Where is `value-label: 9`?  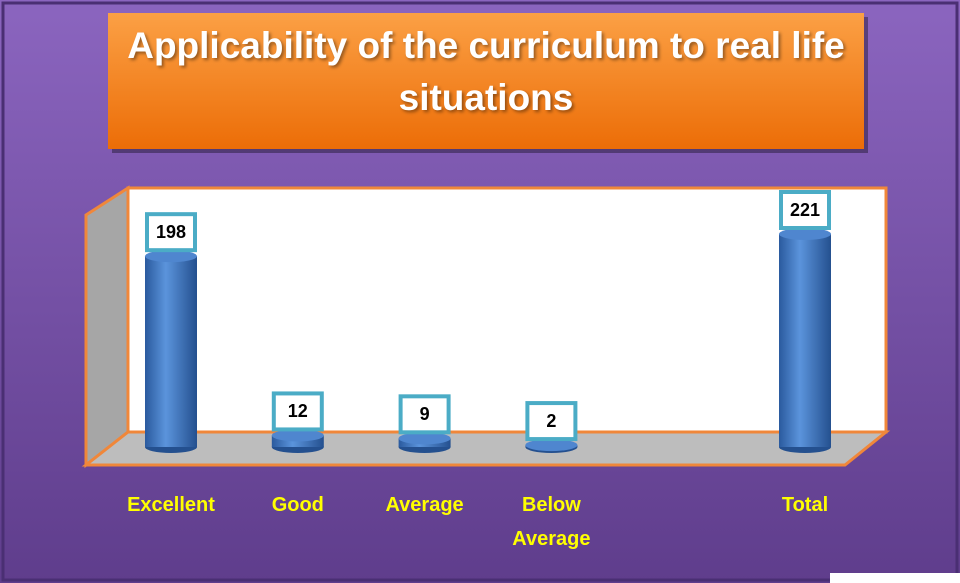
value-label: 9 is located at coordinates (425, 414).